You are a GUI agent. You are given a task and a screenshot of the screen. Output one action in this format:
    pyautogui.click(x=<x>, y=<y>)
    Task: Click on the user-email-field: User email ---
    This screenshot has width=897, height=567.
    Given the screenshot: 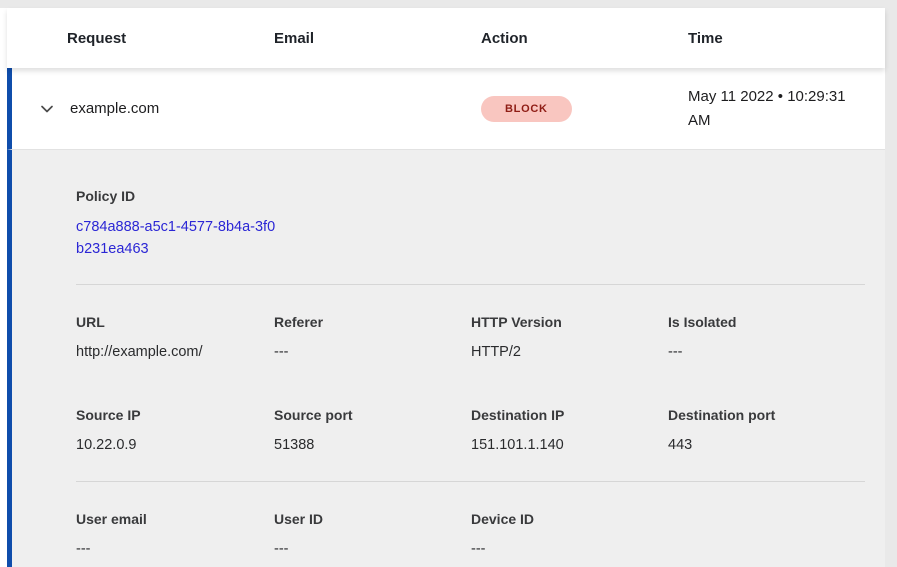 What is the action you would take?
    pyautogui.click(x=175, y=534)
    